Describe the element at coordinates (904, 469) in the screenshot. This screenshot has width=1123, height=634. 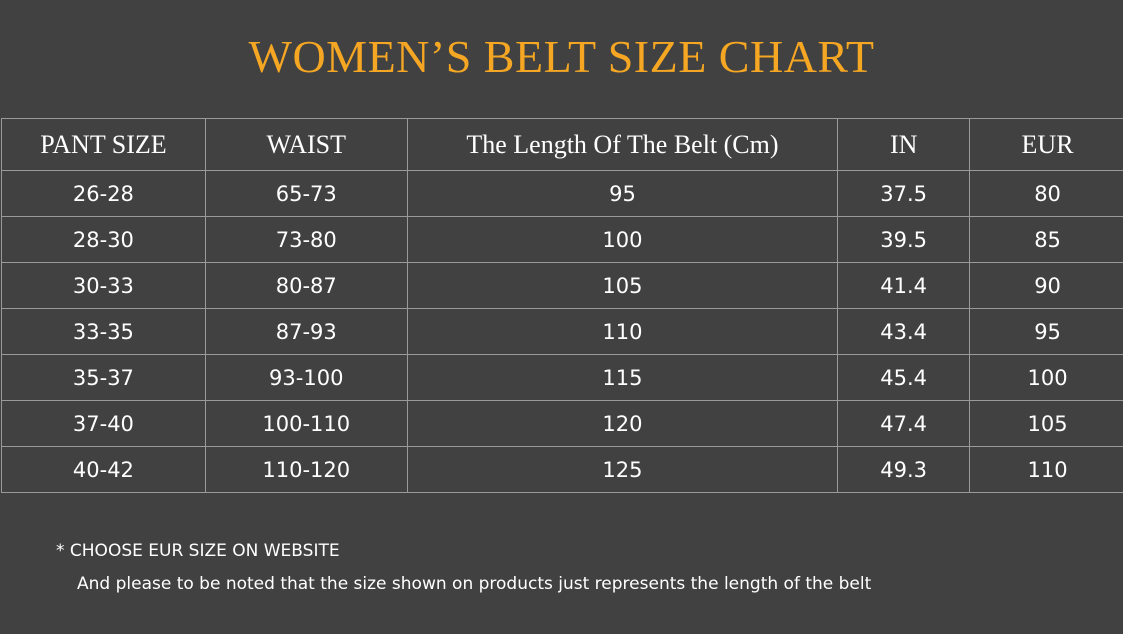
I see `cell-in: 49.3` at that location.